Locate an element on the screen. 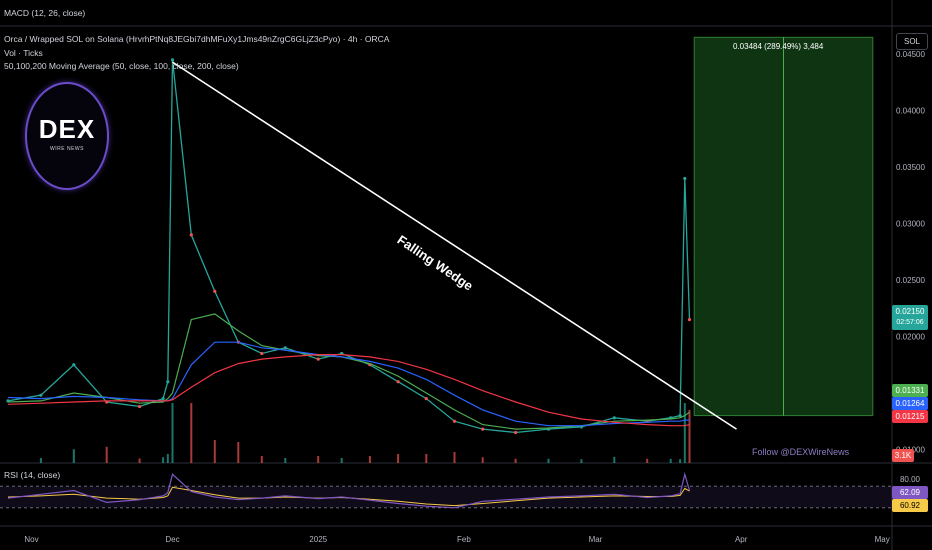 This screenshot has height=550, width=932. ma-line-ma200 is located at coordinates (348, 390).